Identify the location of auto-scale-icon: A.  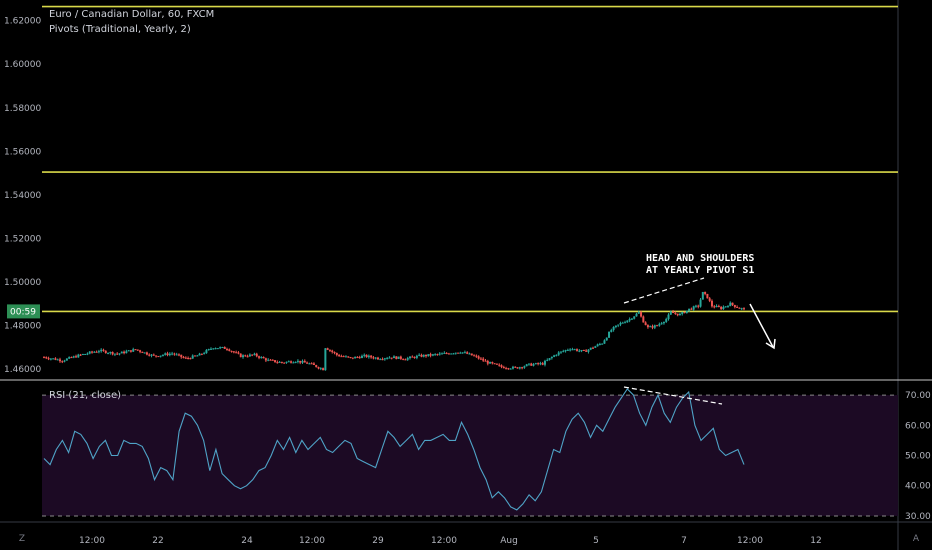
(916, 539).